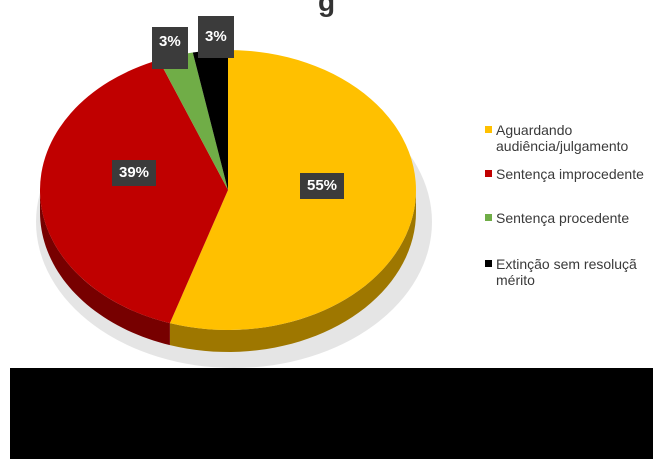  Describe the element at coordinates (566, 272) in the screenshot. I see `legend-label: Extinção sem resoluçã mérito` at that location.